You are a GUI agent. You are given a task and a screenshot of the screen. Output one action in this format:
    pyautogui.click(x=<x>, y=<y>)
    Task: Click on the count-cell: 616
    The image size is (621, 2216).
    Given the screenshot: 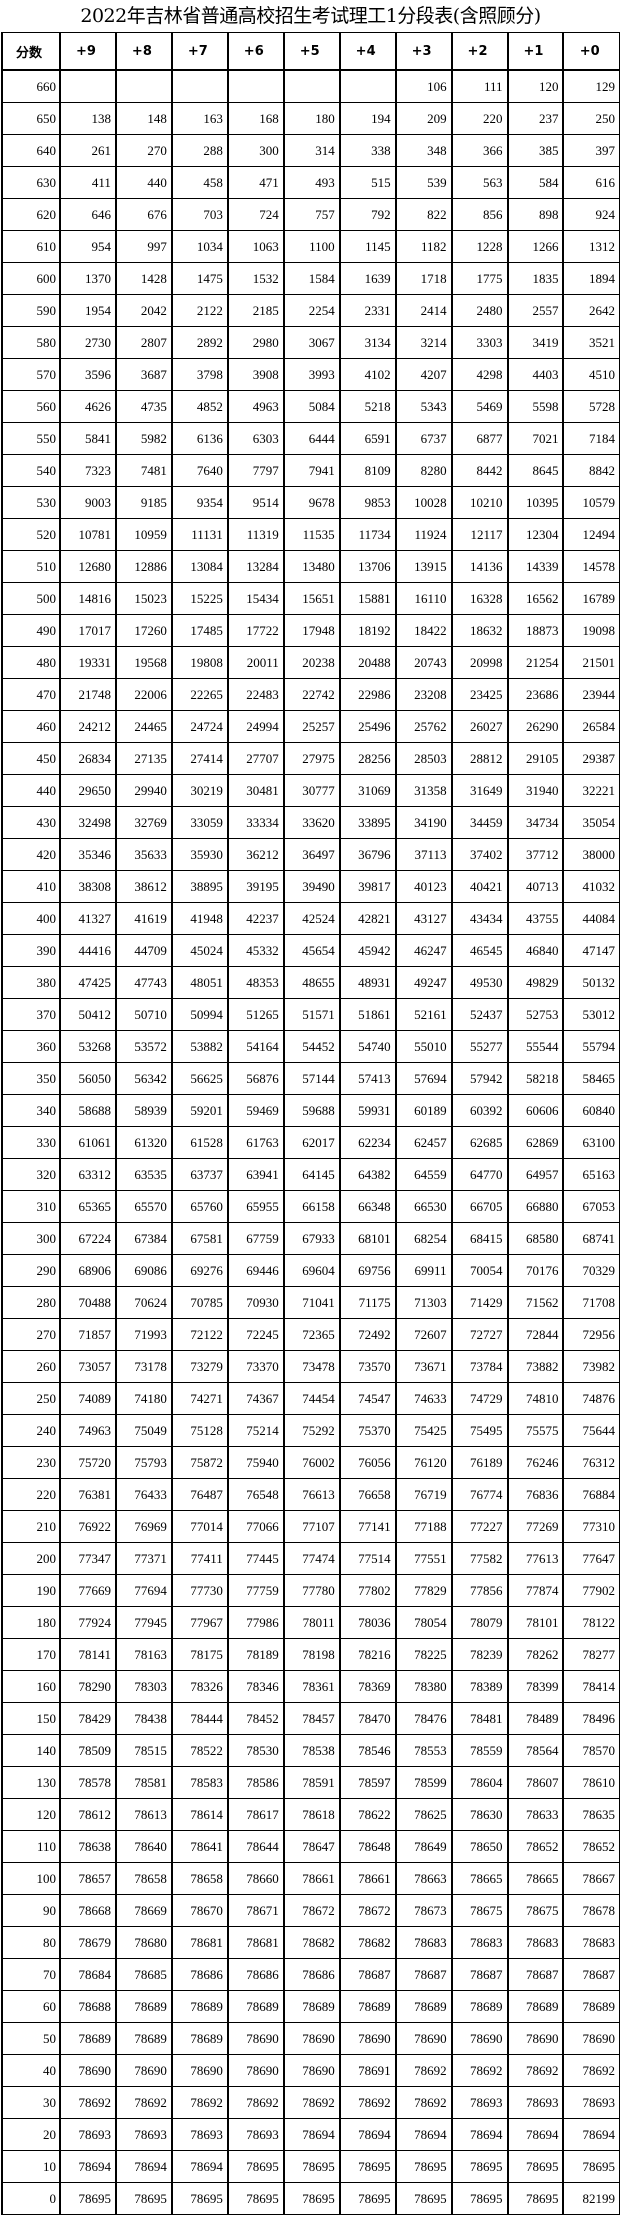 What is the action you would take?
    pyautogui.click(x=591, y=182)
    